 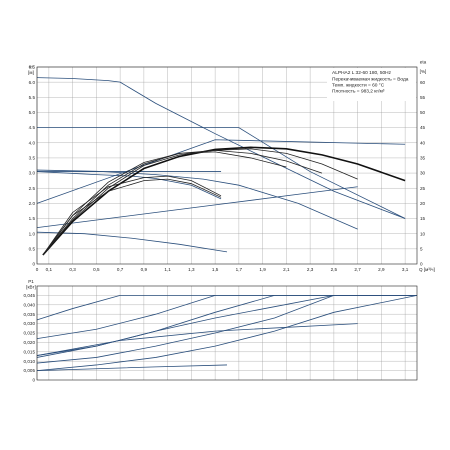 What do you see at coordinates (32, 248) in the screenshot?
I see `h-tick-label: 0.5` at bounding box center [32, 248].